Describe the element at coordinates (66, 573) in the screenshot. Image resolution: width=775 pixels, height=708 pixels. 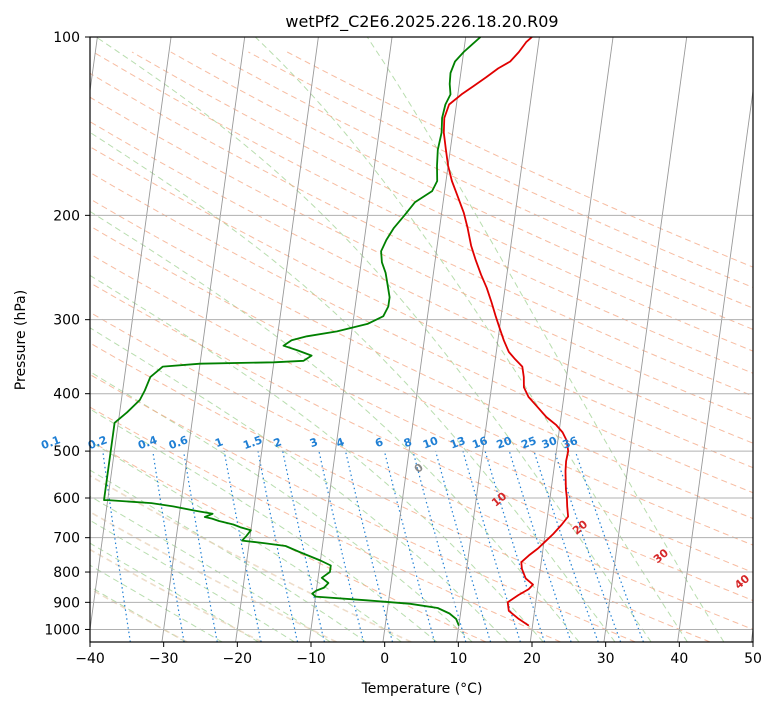
I see `y-tick-label: 800` at that location.